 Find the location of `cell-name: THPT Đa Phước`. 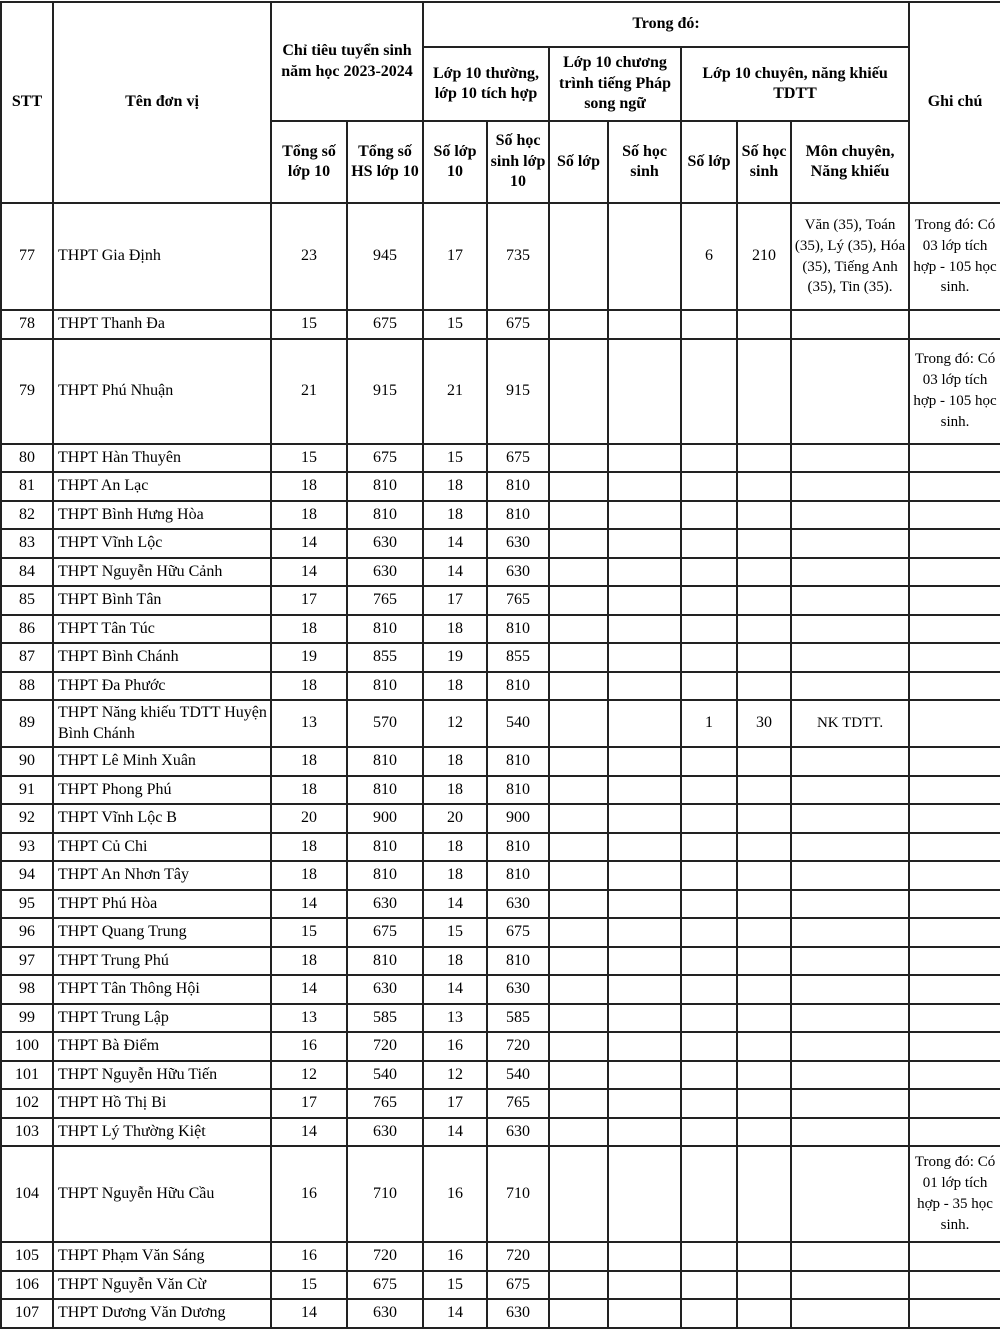

cell-name: THPT Đa Phước is located at coordinates (162, 685).